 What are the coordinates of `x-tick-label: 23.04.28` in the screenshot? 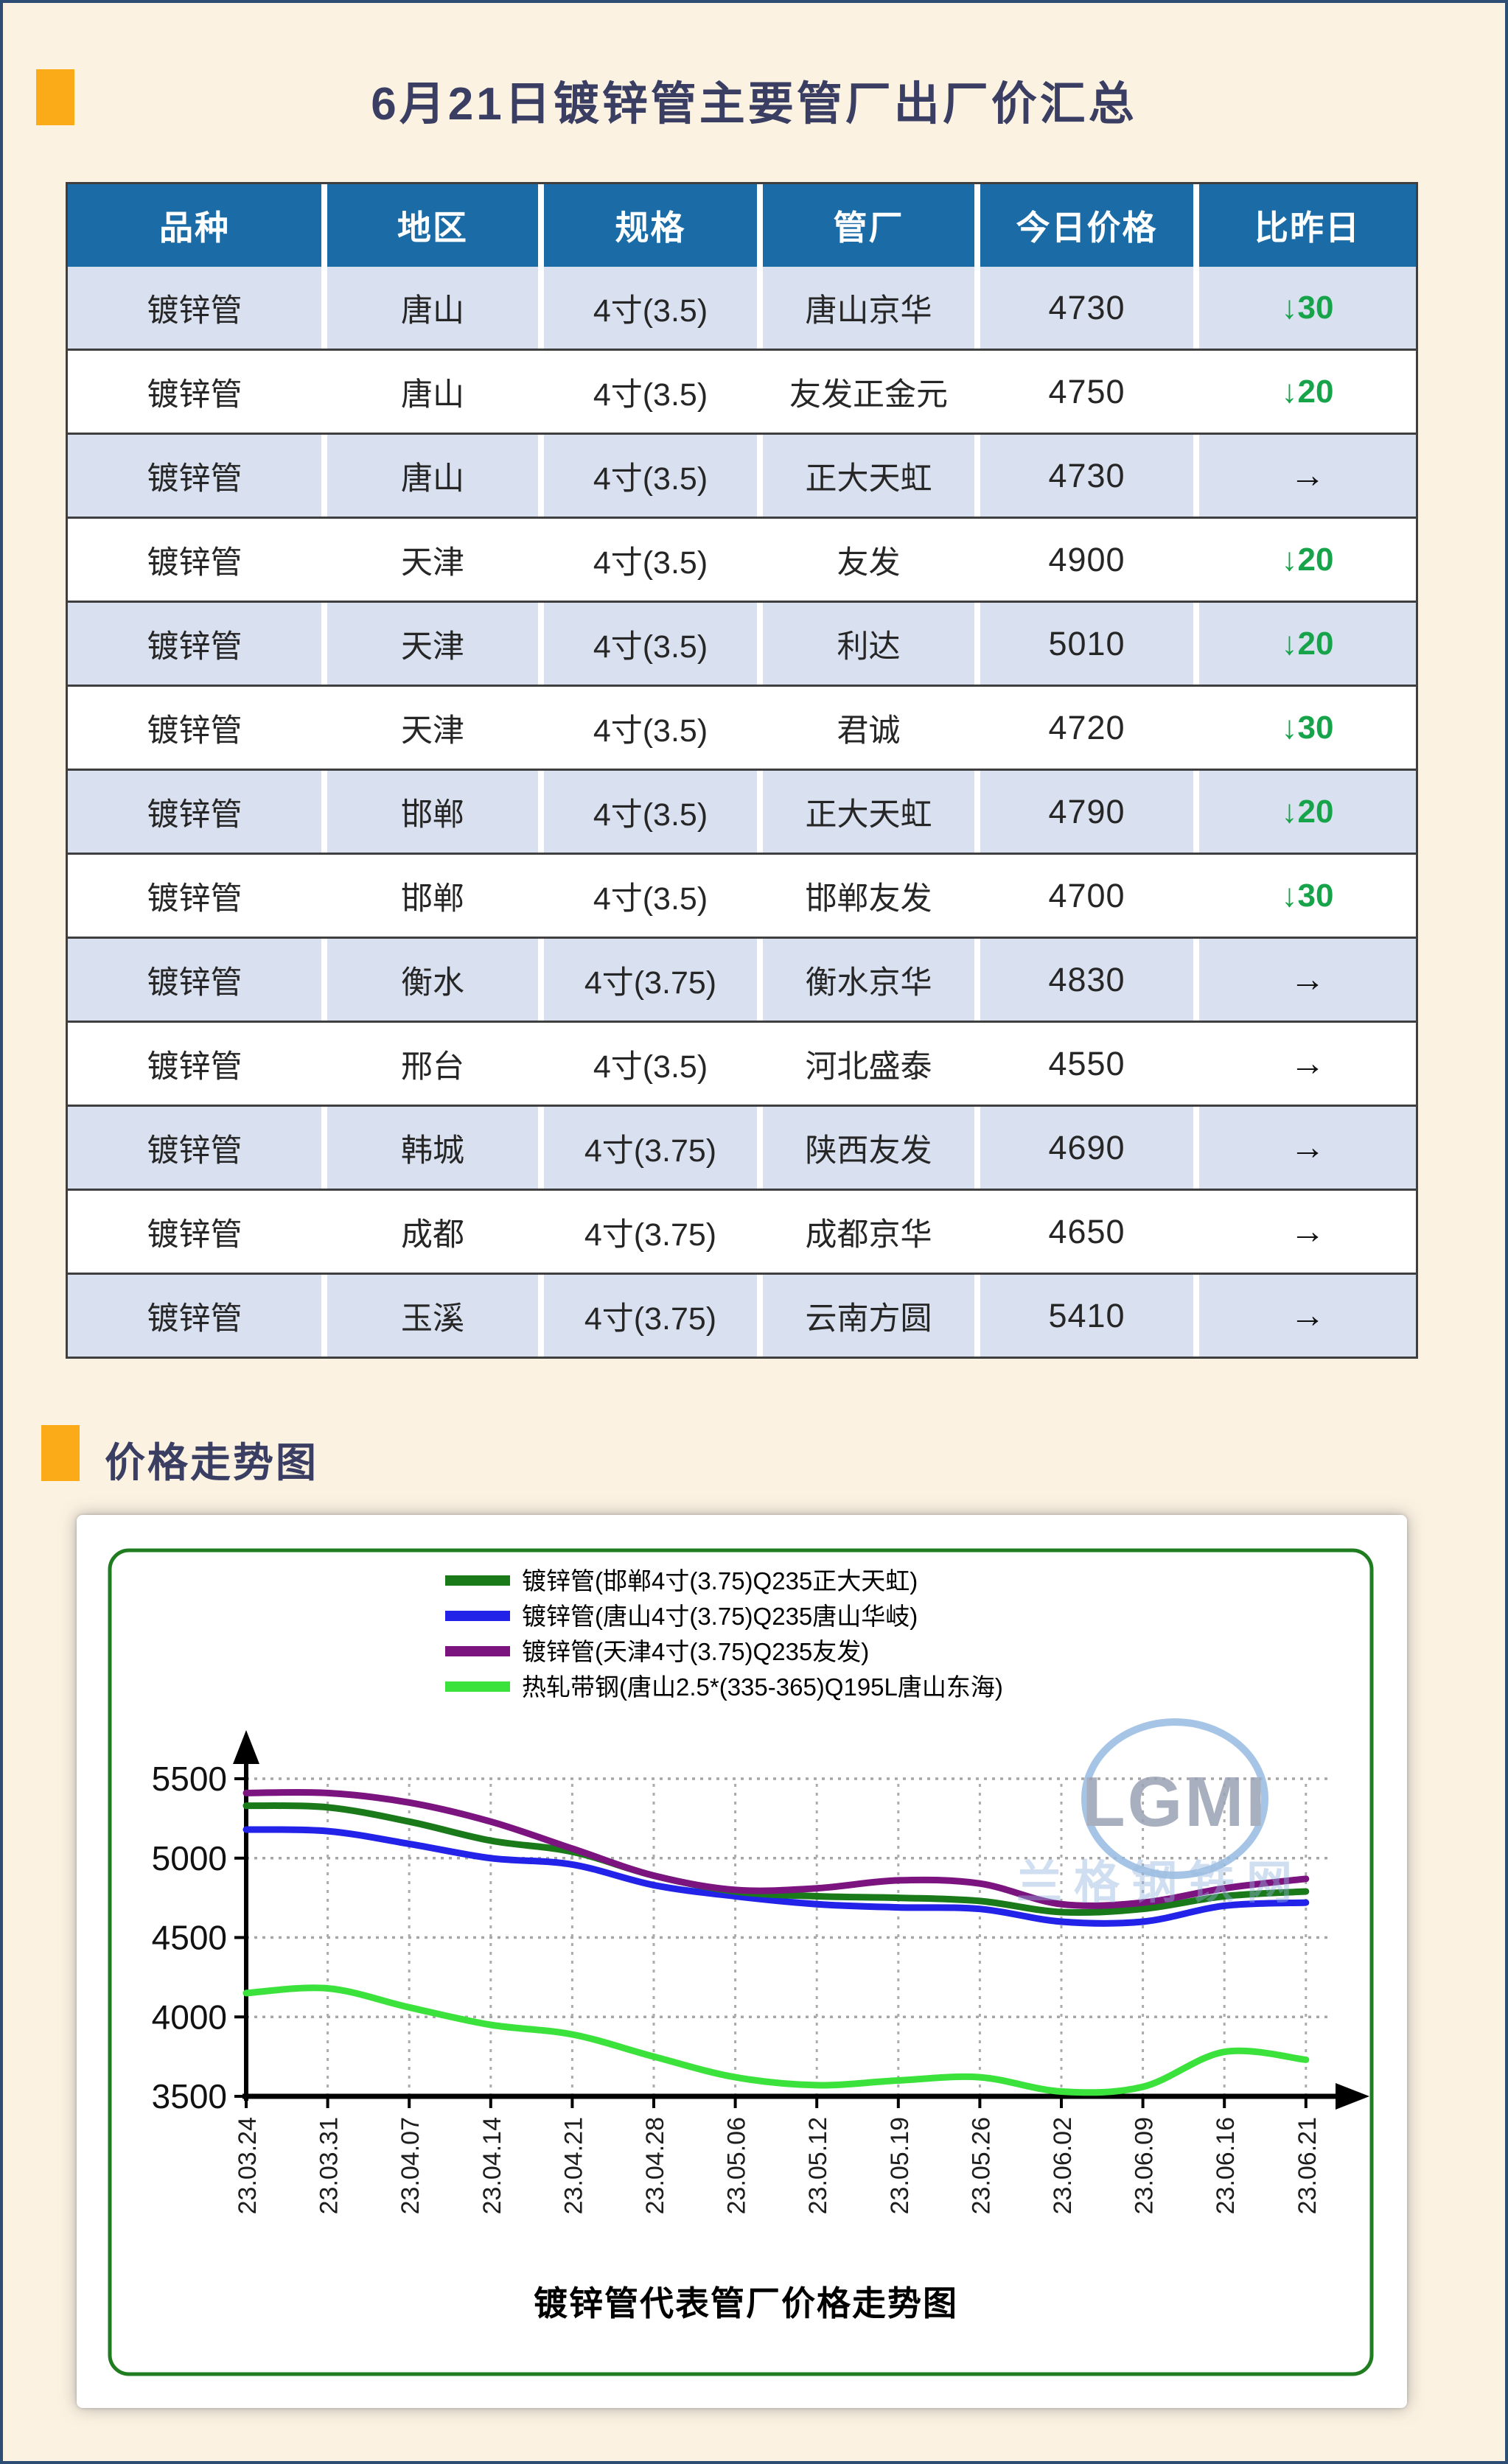 It's located at (655, 2165).